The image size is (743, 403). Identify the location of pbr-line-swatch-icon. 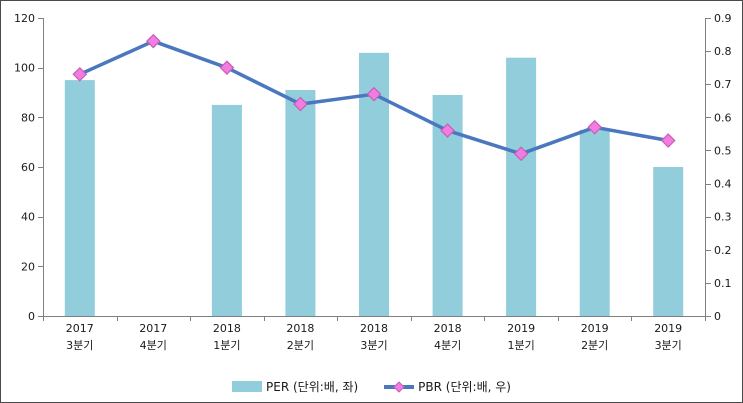
(399, 386).